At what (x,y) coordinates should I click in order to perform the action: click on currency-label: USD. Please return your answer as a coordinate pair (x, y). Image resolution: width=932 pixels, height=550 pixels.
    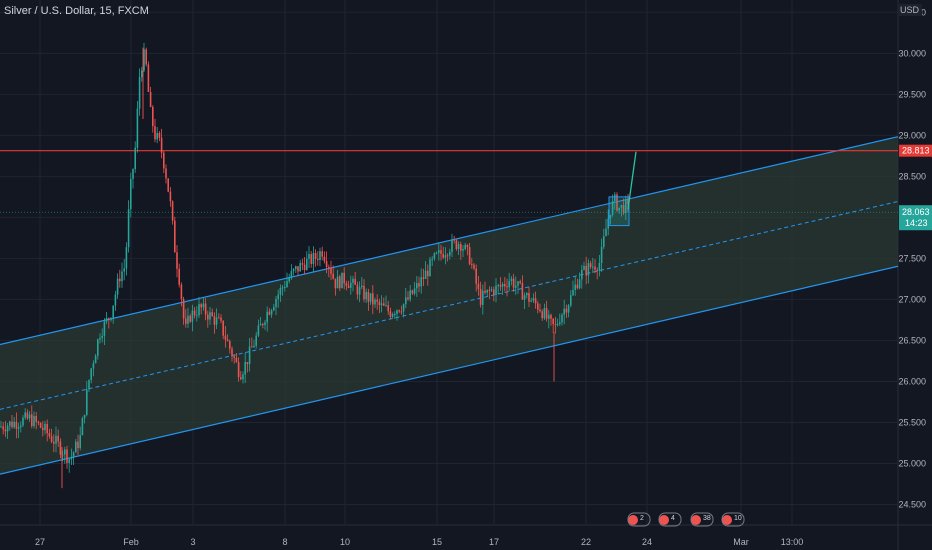
    Looking at the image, I should click on (909, 10).